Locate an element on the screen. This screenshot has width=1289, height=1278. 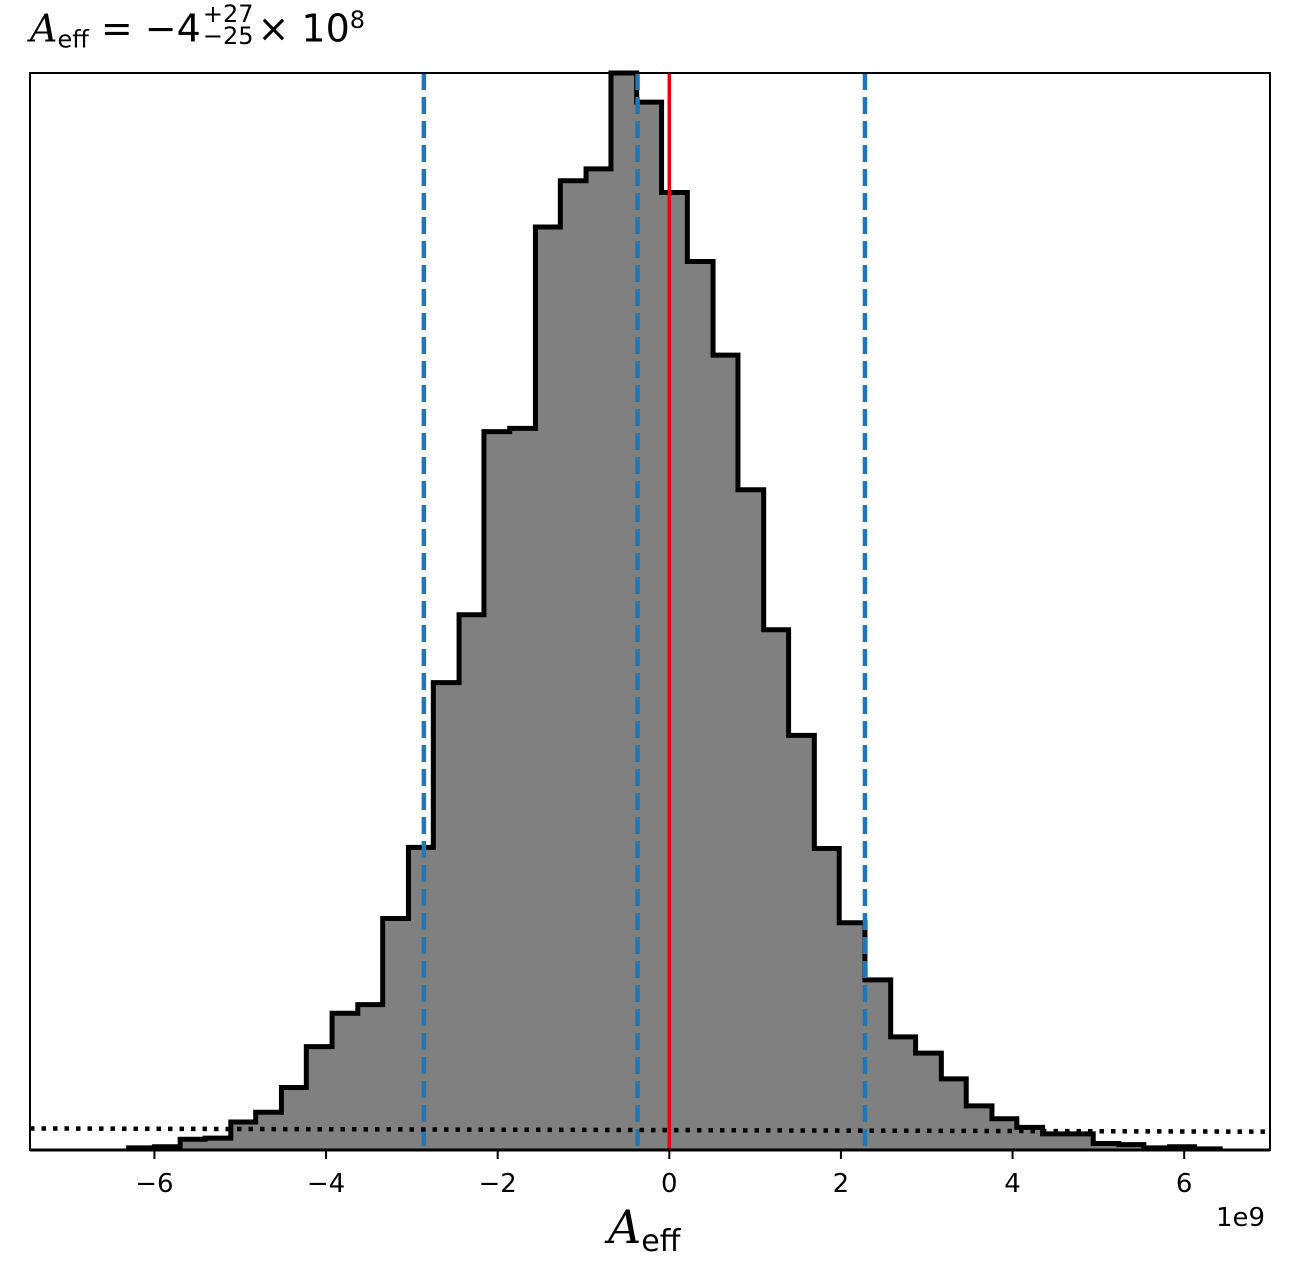
title-errors: +27 −25 is located at coordinates (228, 25).